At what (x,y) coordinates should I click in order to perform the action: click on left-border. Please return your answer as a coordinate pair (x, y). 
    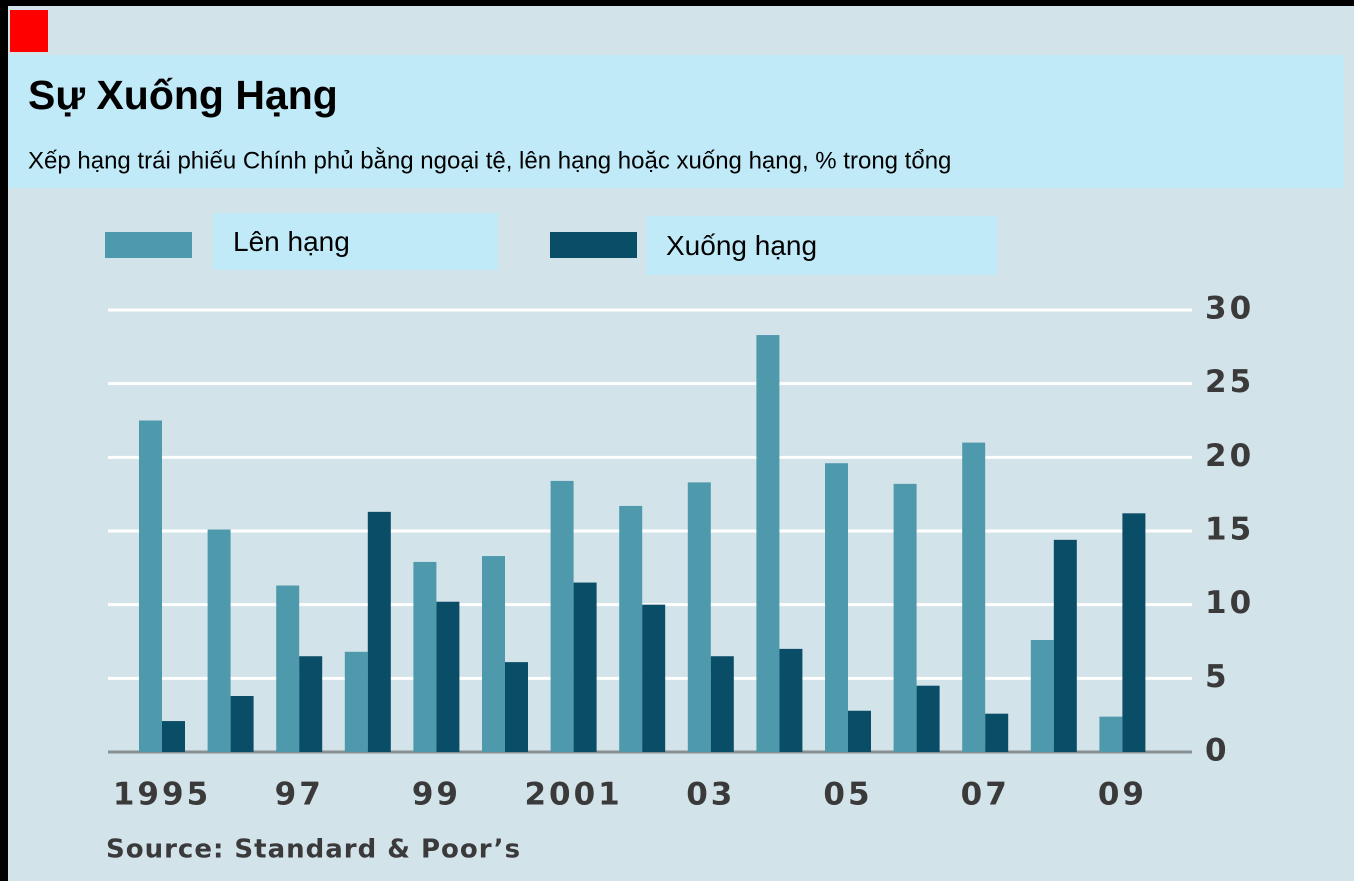
    Looking at the image, I should click on (4, 440).